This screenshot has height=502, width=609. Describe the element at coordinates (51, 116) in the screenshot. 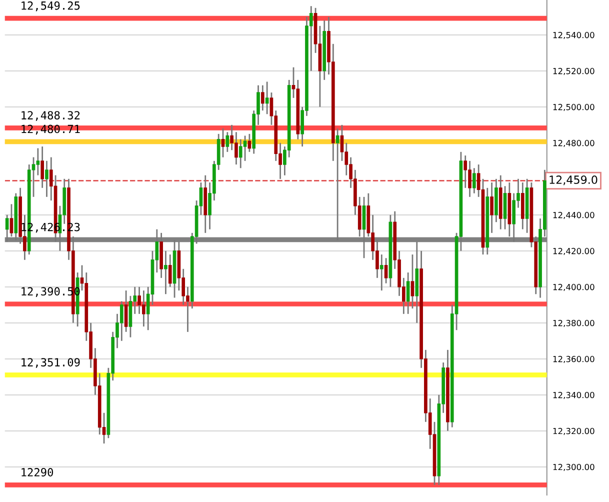

I see `ref-line-label: 12,488.32` at that location.